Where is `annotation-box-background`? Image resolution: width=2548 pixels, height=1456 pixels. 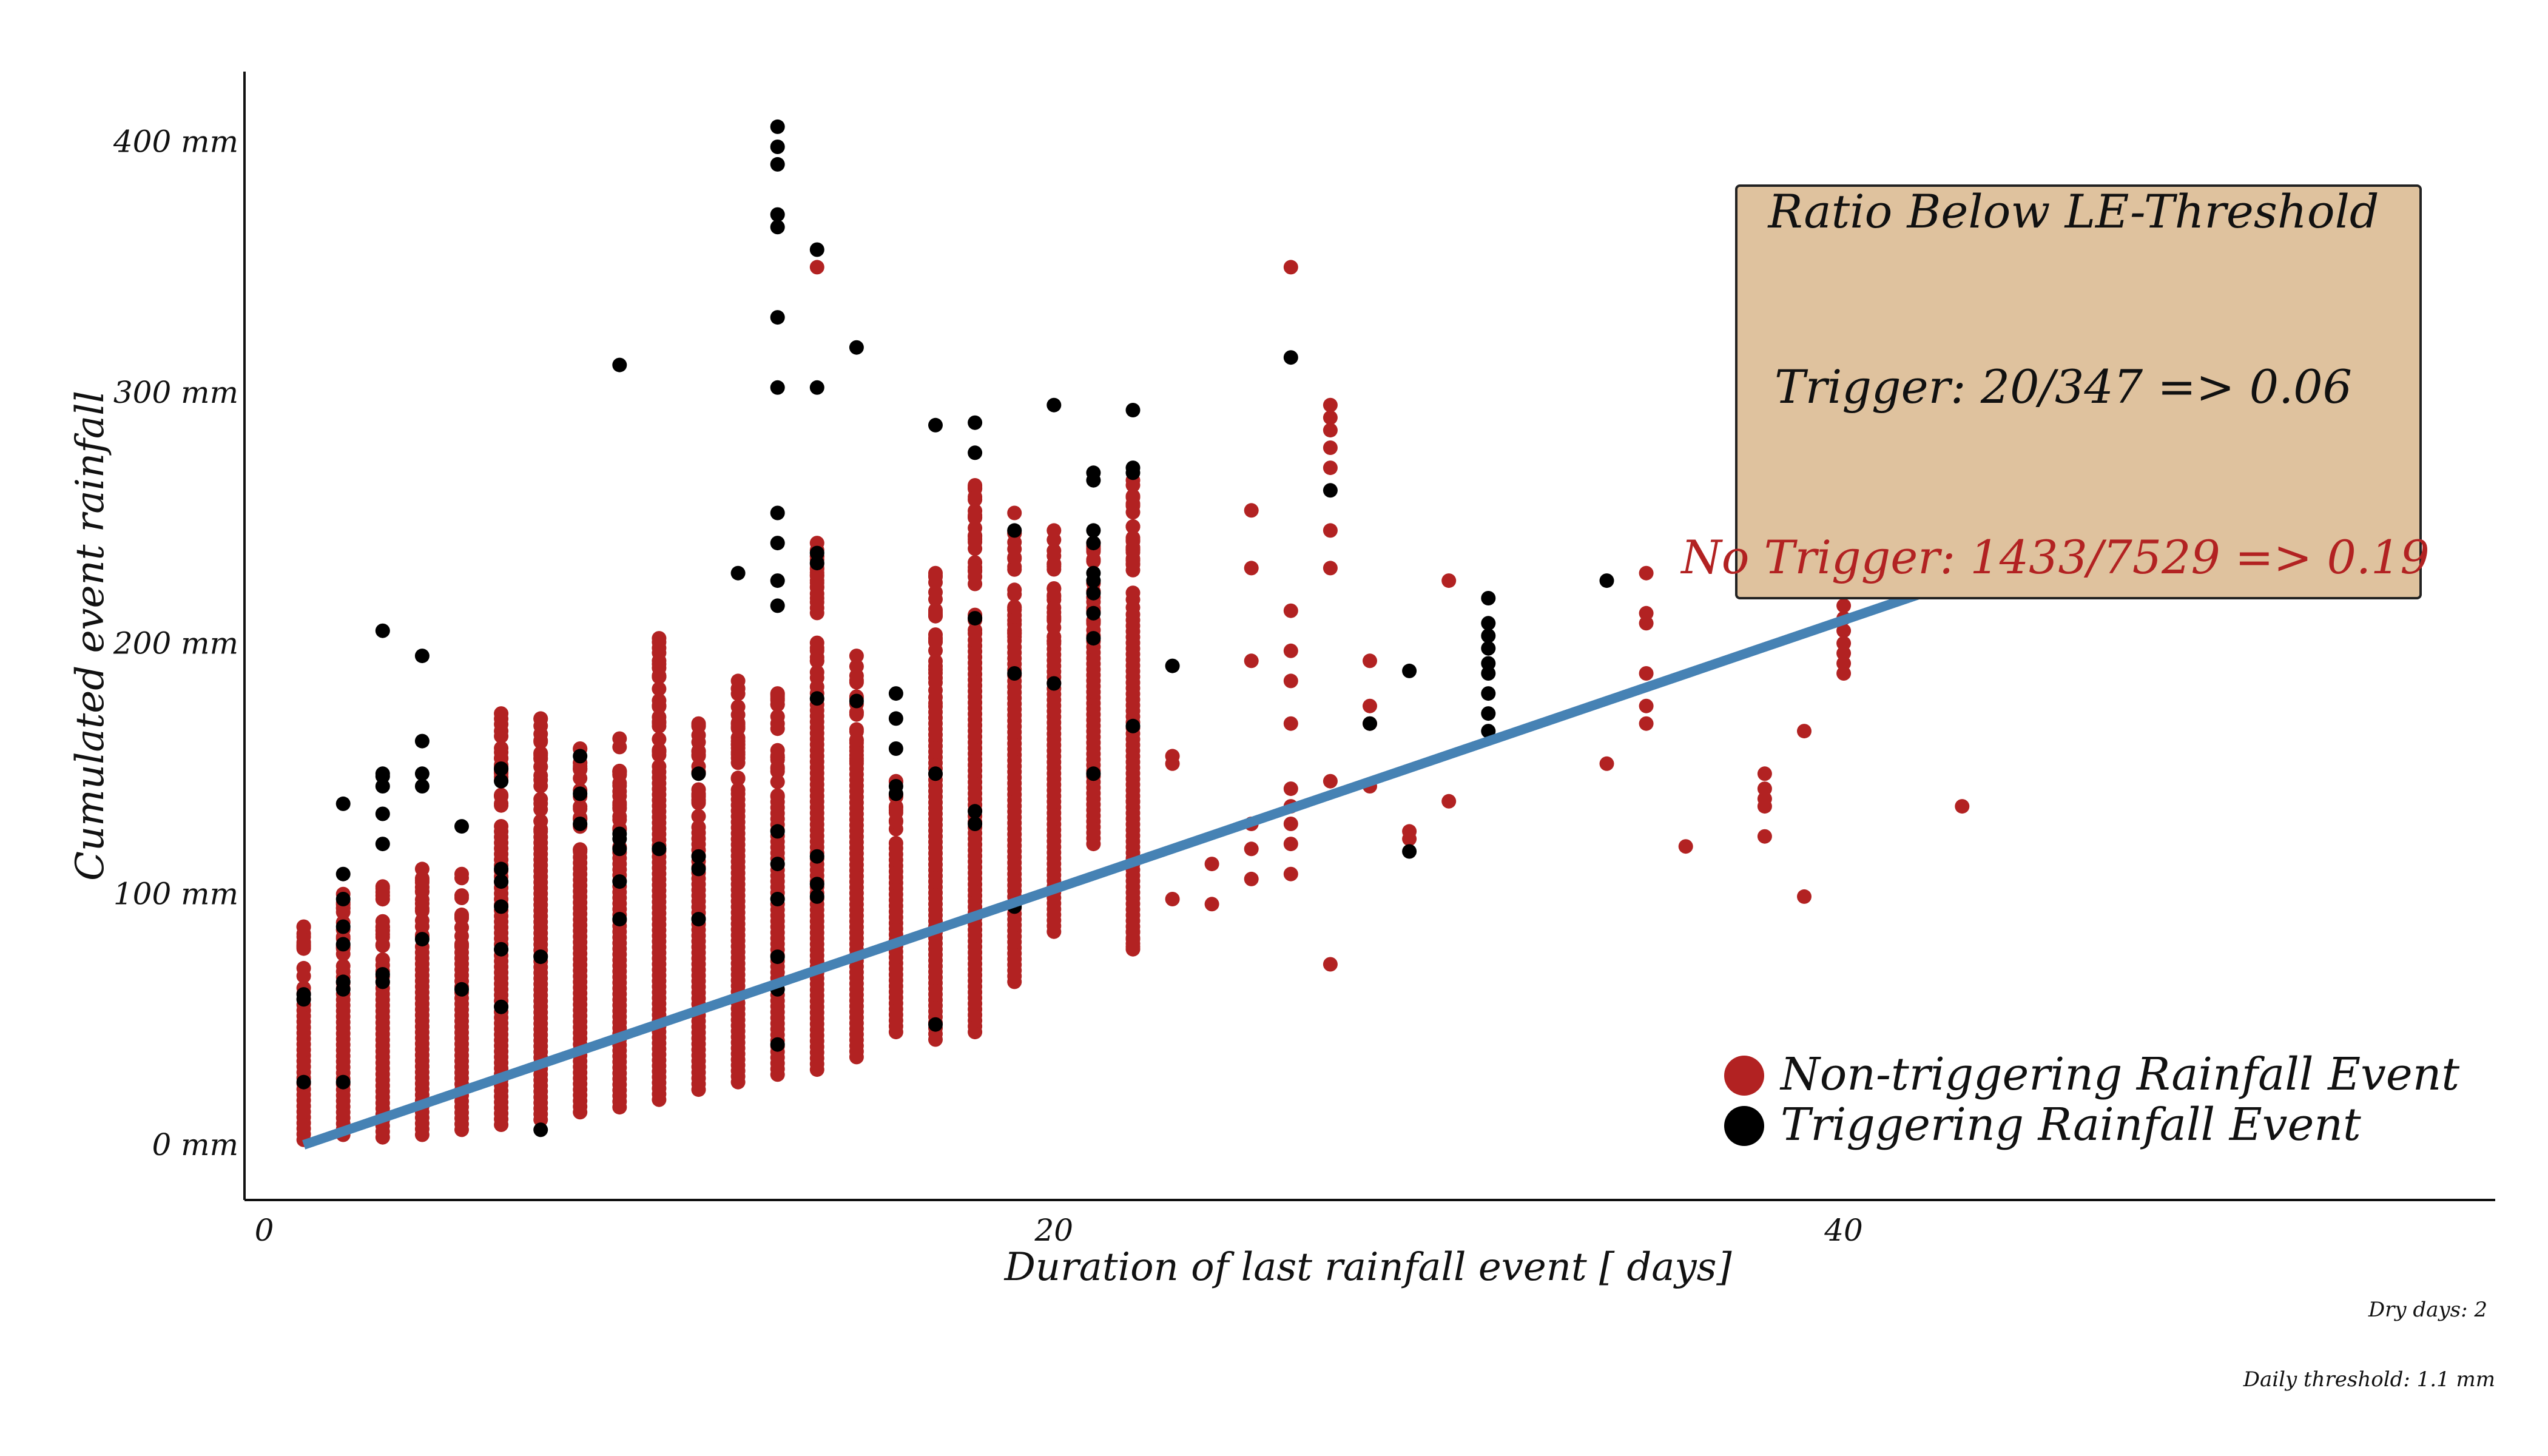
annotation-box-background is located at coordinates (2078, 391).